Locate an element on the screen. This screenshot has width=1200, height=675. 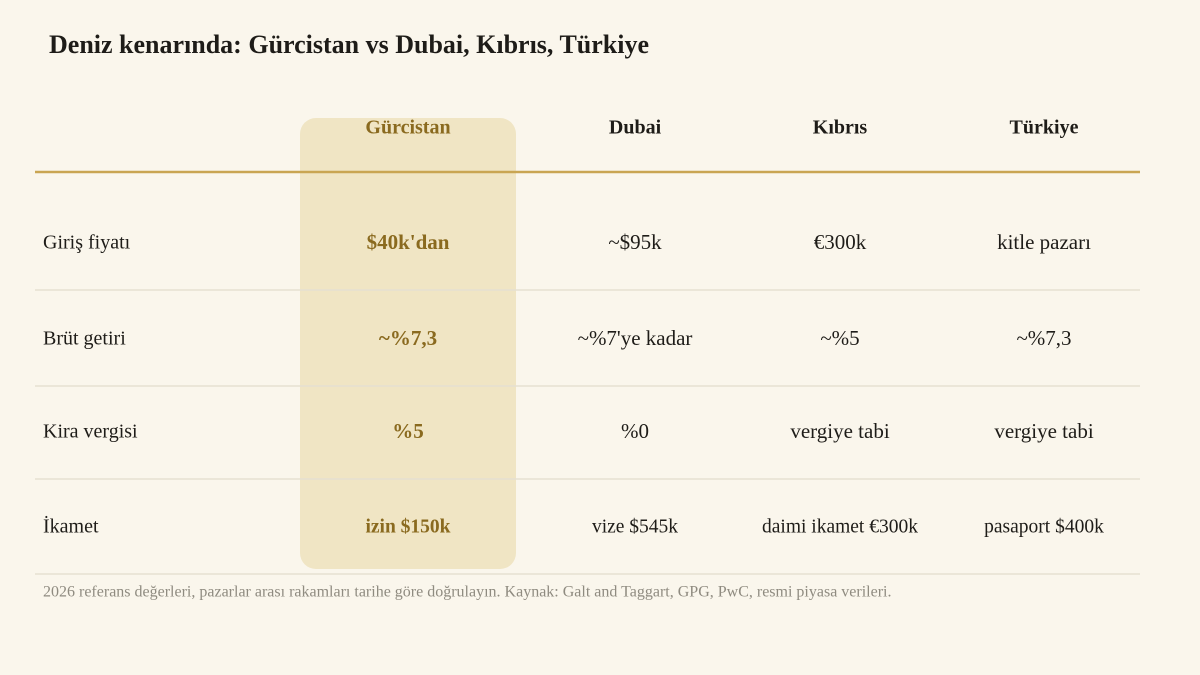
cell: izin $150k is located at coordinates (407, 526).